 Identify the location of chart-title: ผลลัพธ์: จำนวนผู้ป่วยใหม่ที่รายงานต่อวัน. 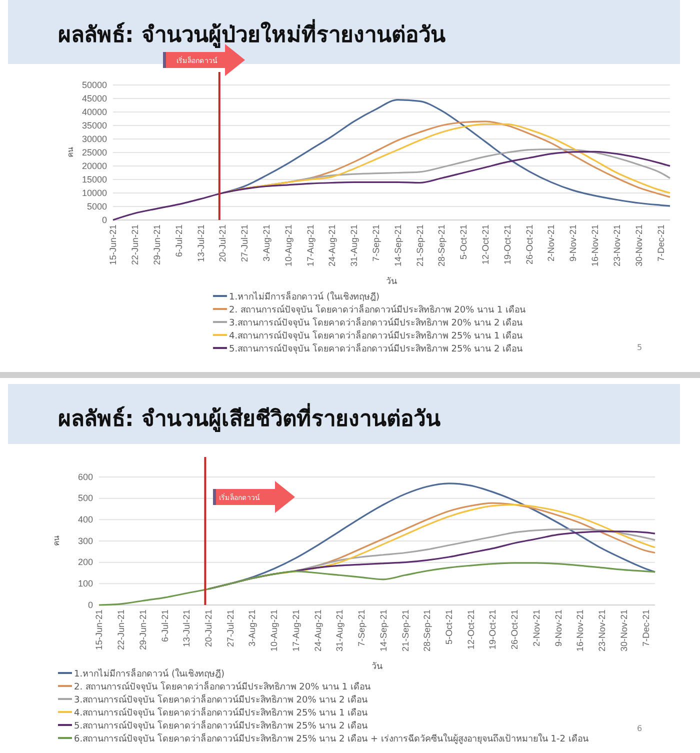
(252, 33).